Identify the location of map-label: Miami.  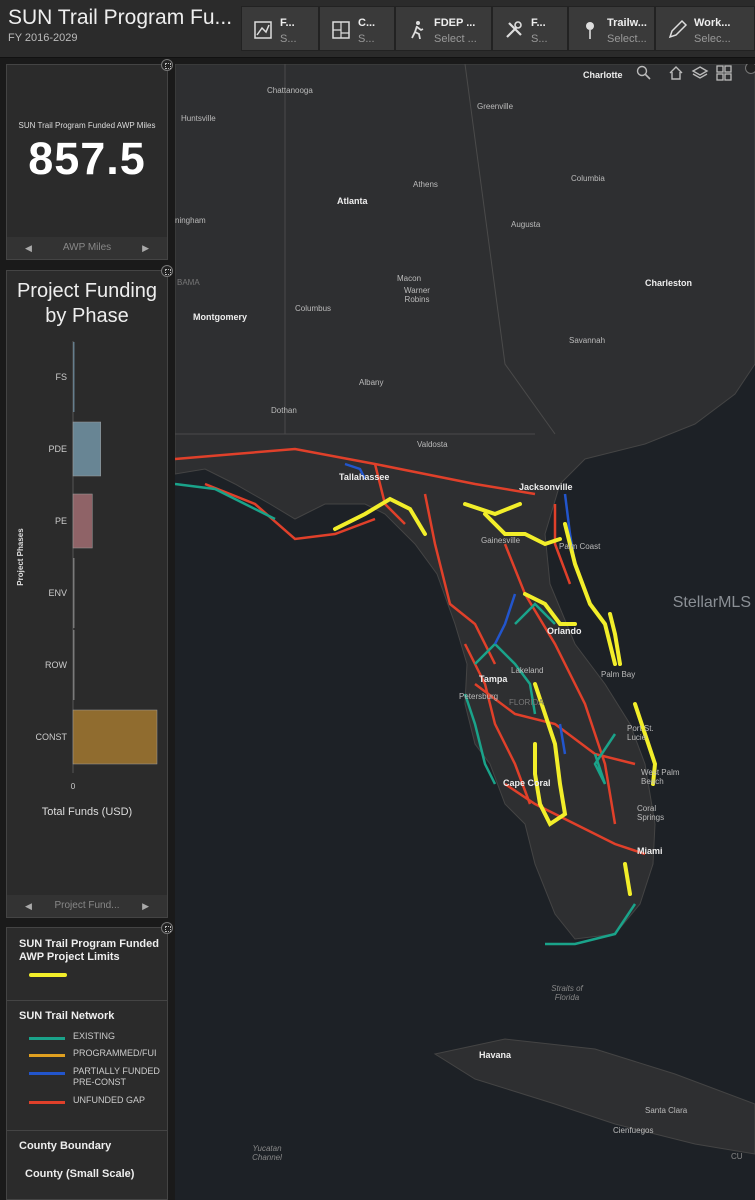
(650, 851).